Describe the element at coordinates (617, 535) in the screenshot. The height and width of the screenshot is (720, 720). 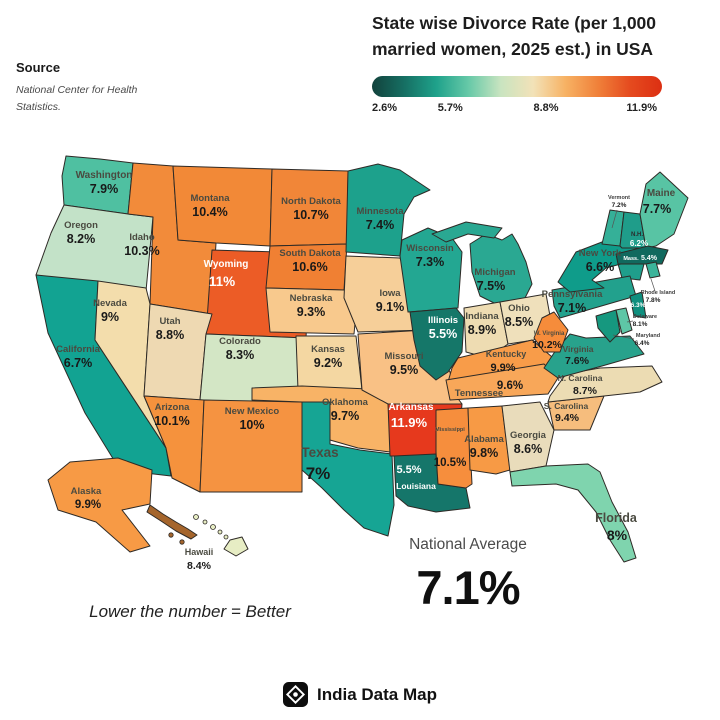
I see `state-value-FL: 8%` at that location.